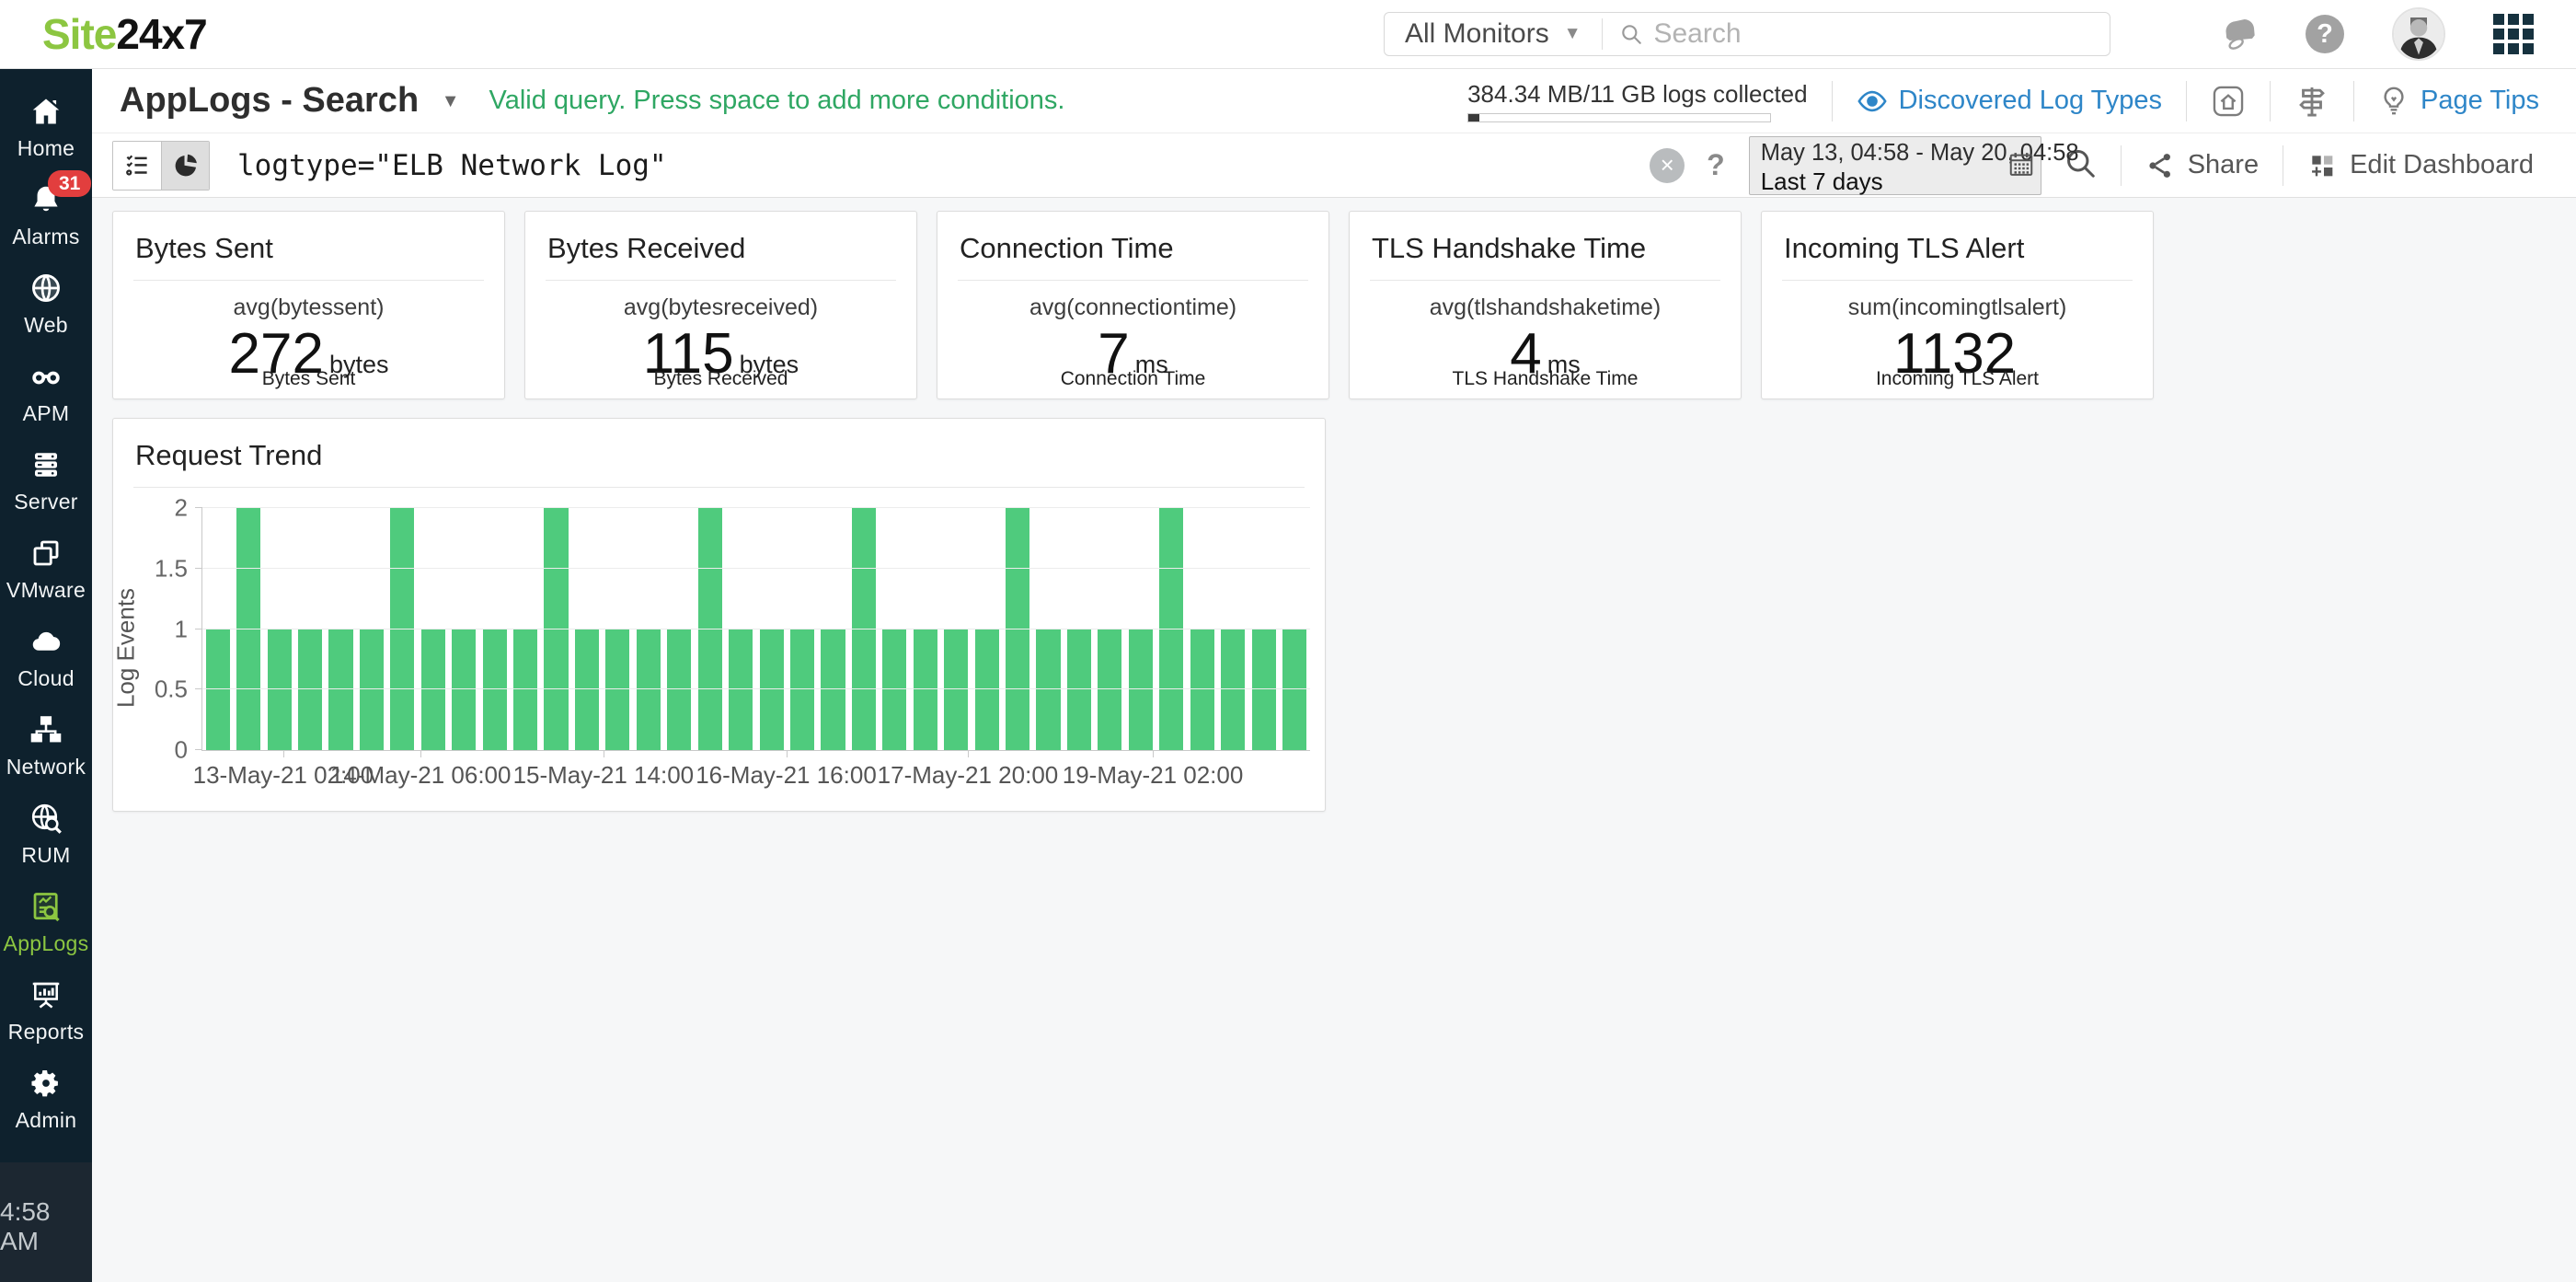 The width and height of the screenshot is (2576, 1282). Describe the element at coordinates (2311, 101) in the screenshot. I see `signpost-icon` at that location.